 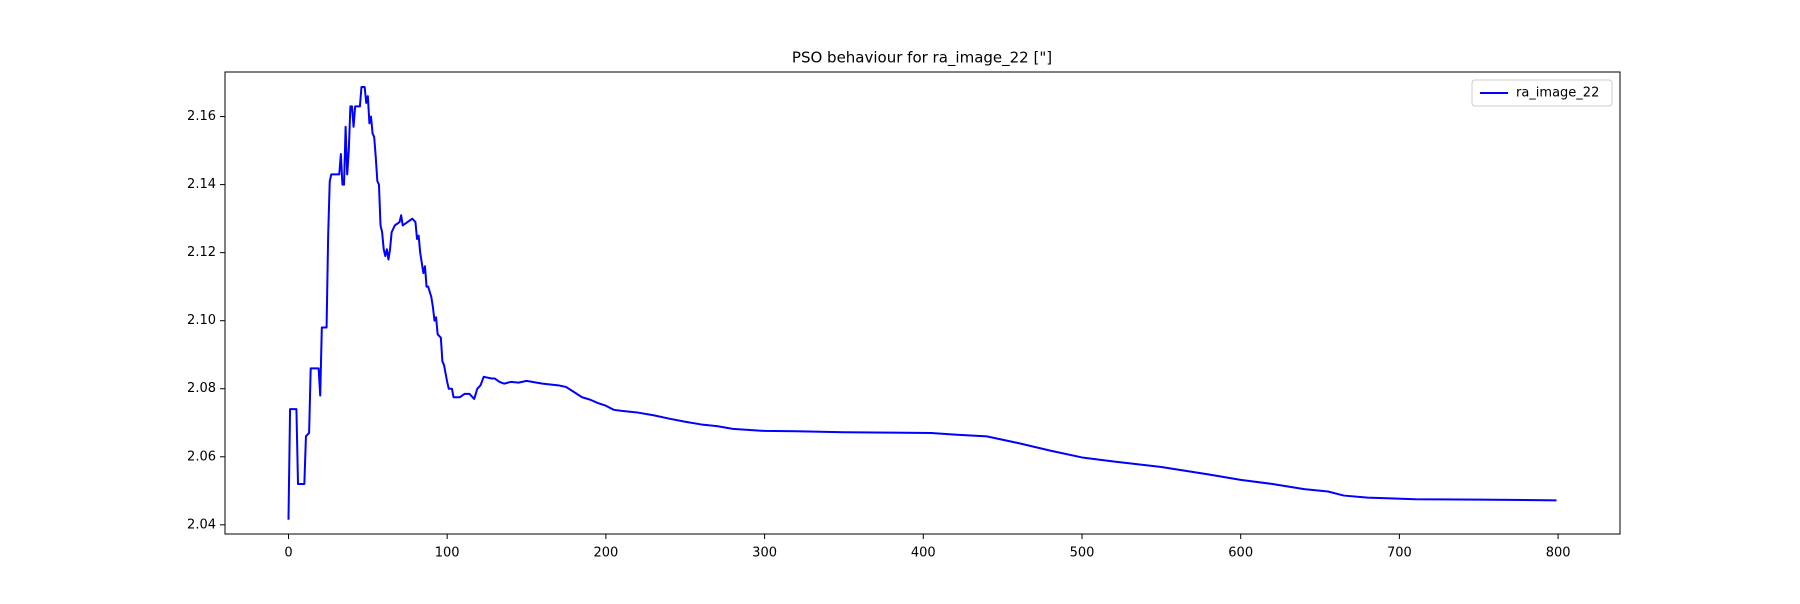 What do you see at coordinates (201, 388) in the screenshot?
I see `y-tick-label: 2.08` at bounding box center [201, 388].